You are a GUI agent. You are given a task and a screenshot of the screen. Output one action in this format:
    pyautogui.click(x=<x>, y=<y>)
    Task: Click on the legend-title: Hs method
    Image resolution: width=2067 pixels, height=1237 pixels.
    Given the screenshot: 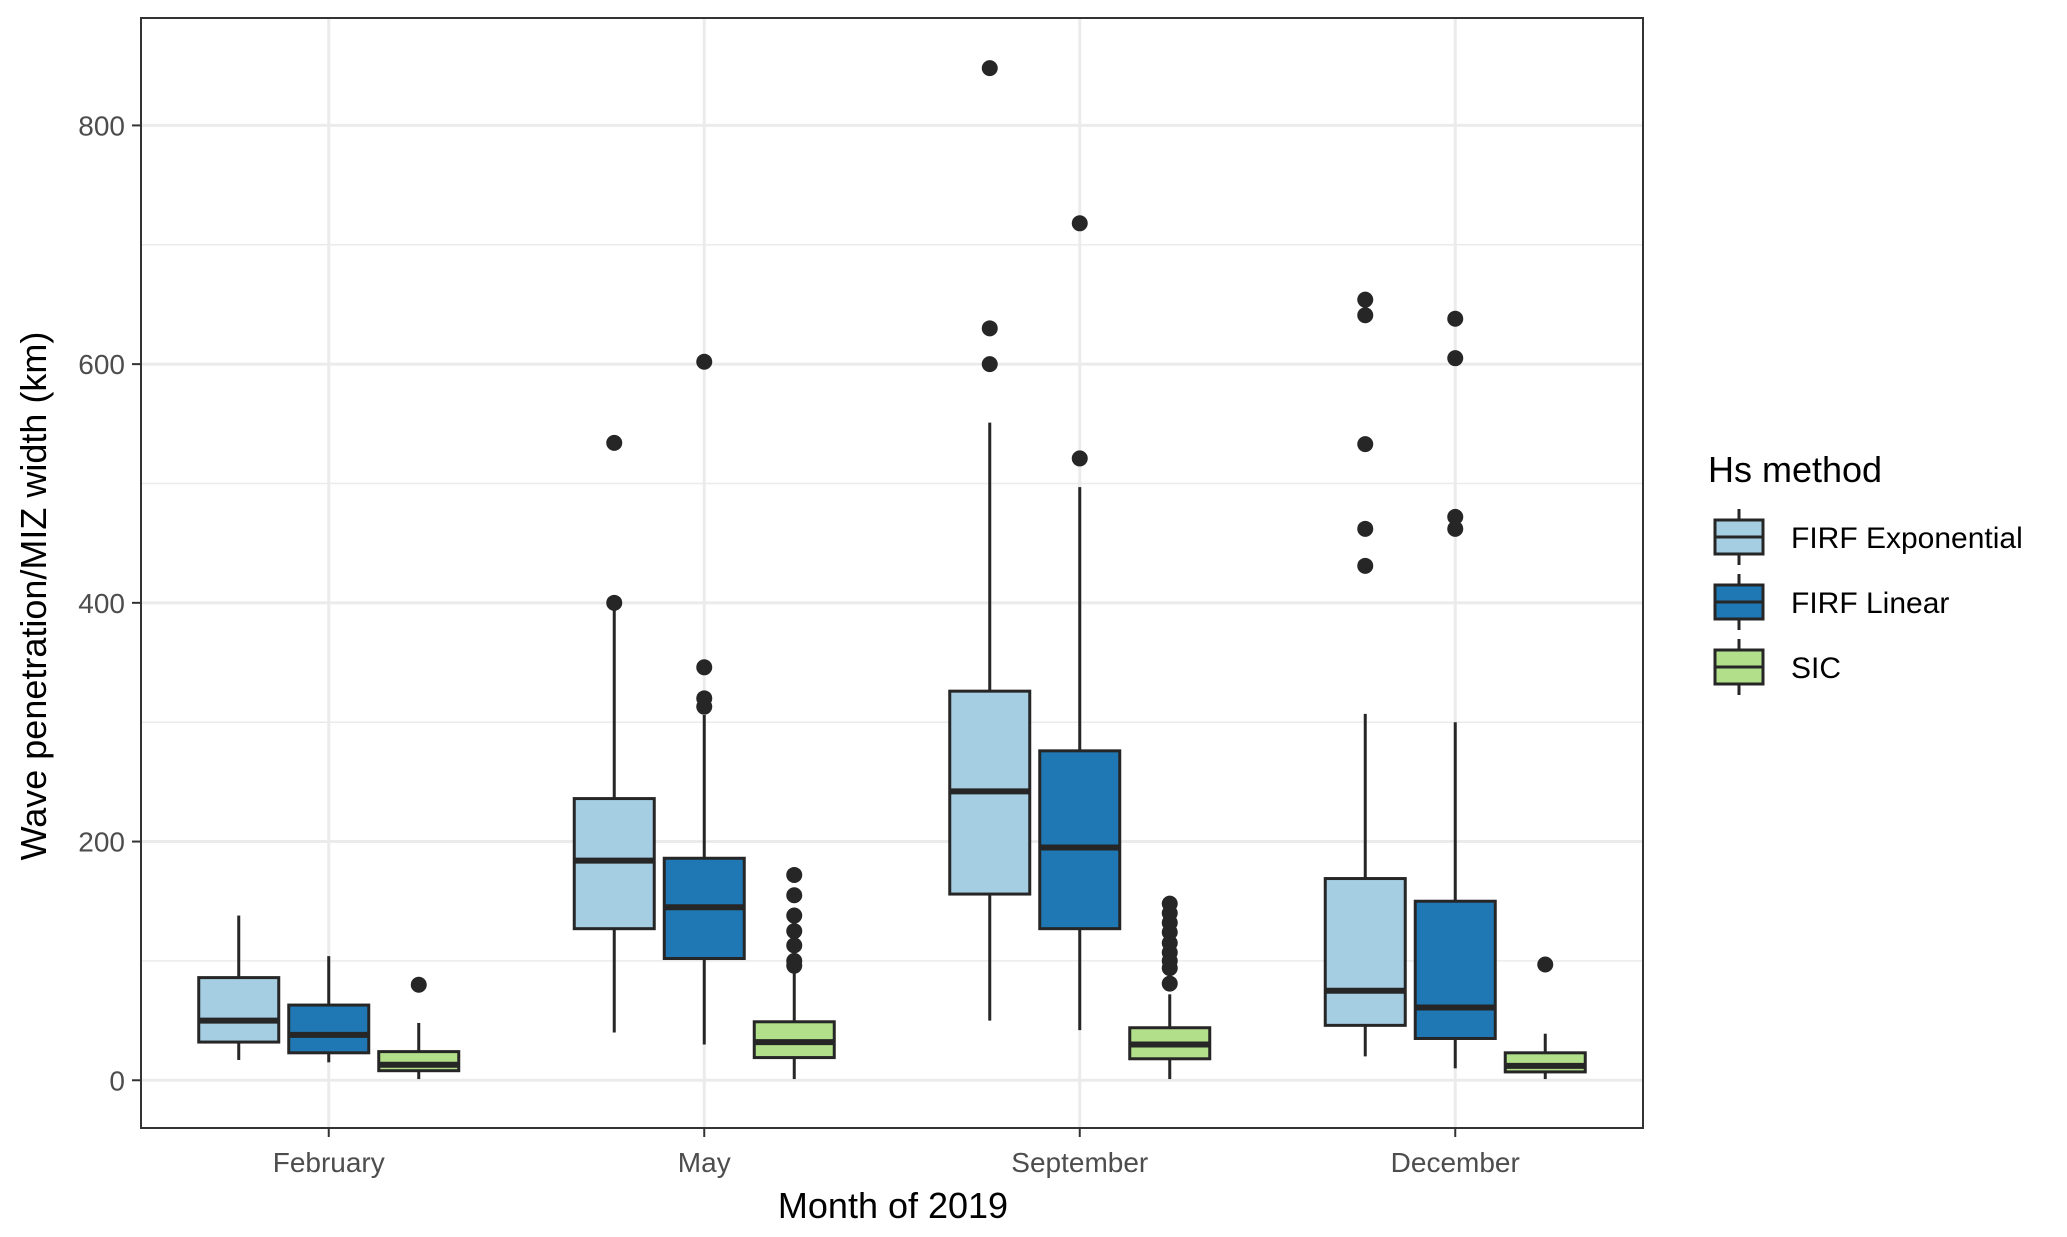 What is the action you would take?
    pyautogui.click(x=1795, y=469)
    